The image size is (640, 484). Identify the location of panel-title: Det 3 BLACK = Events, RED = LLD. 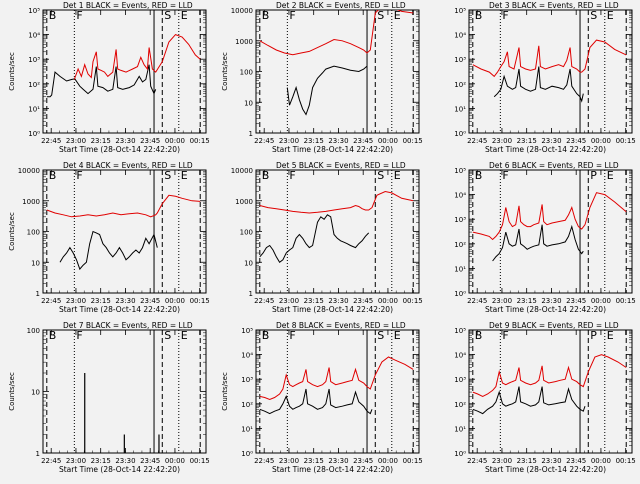
(554, 5).